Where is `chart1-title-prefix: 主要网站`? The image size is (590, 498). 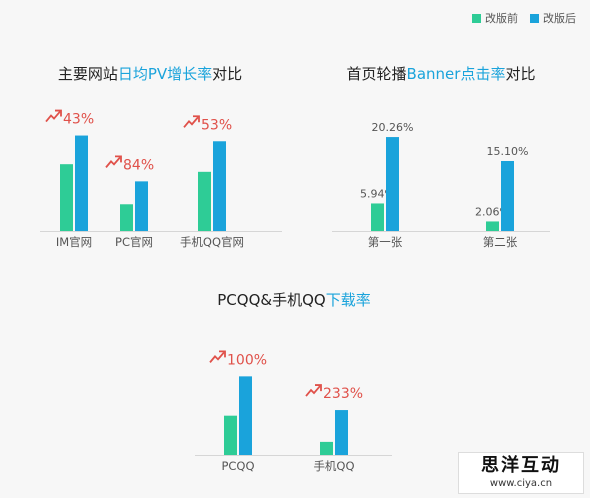
chart1-title-prefix: 主要网站 is located at coordinates (88, 74).